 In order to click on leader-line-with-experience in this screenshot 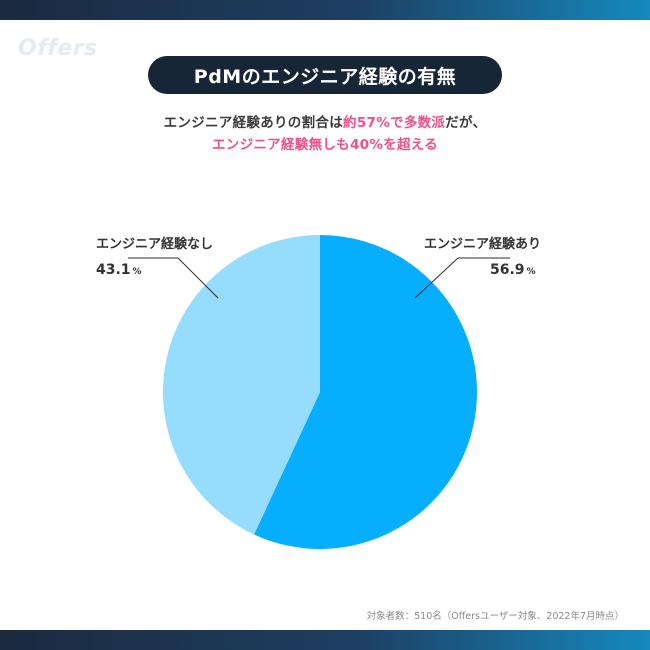, I will do `click(462, 278)`.